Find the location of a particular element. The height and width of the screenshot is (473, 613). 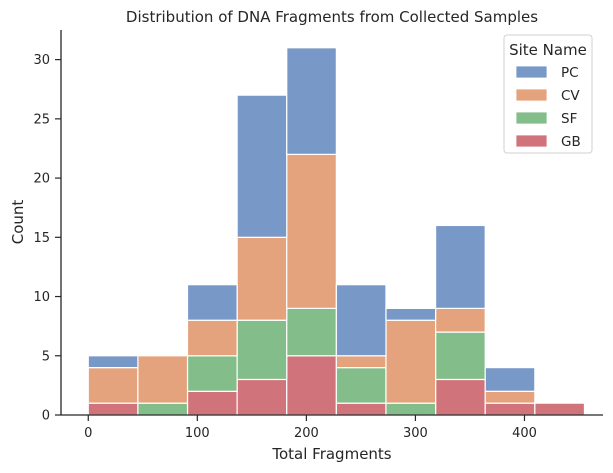

legend-swatch-sf is located at coordinates (531, 118).